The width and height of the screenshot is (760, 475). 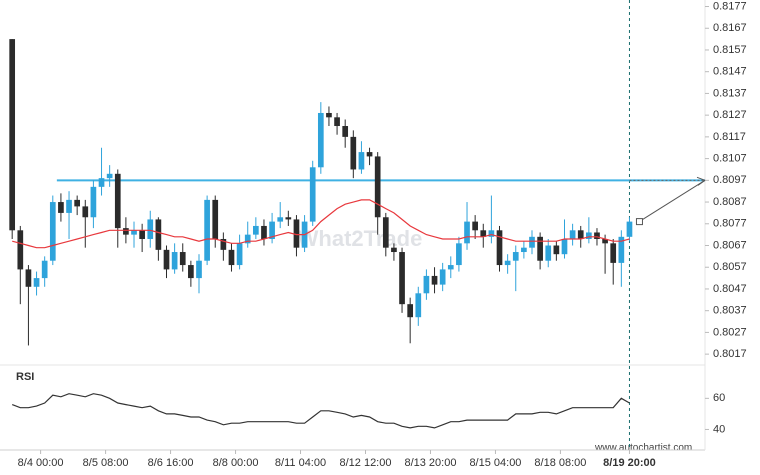 What do you see at coordinates (730, 159) in the screenshot?
I see `y-tick-label: 0.8107` at bounding box center [730, 159].